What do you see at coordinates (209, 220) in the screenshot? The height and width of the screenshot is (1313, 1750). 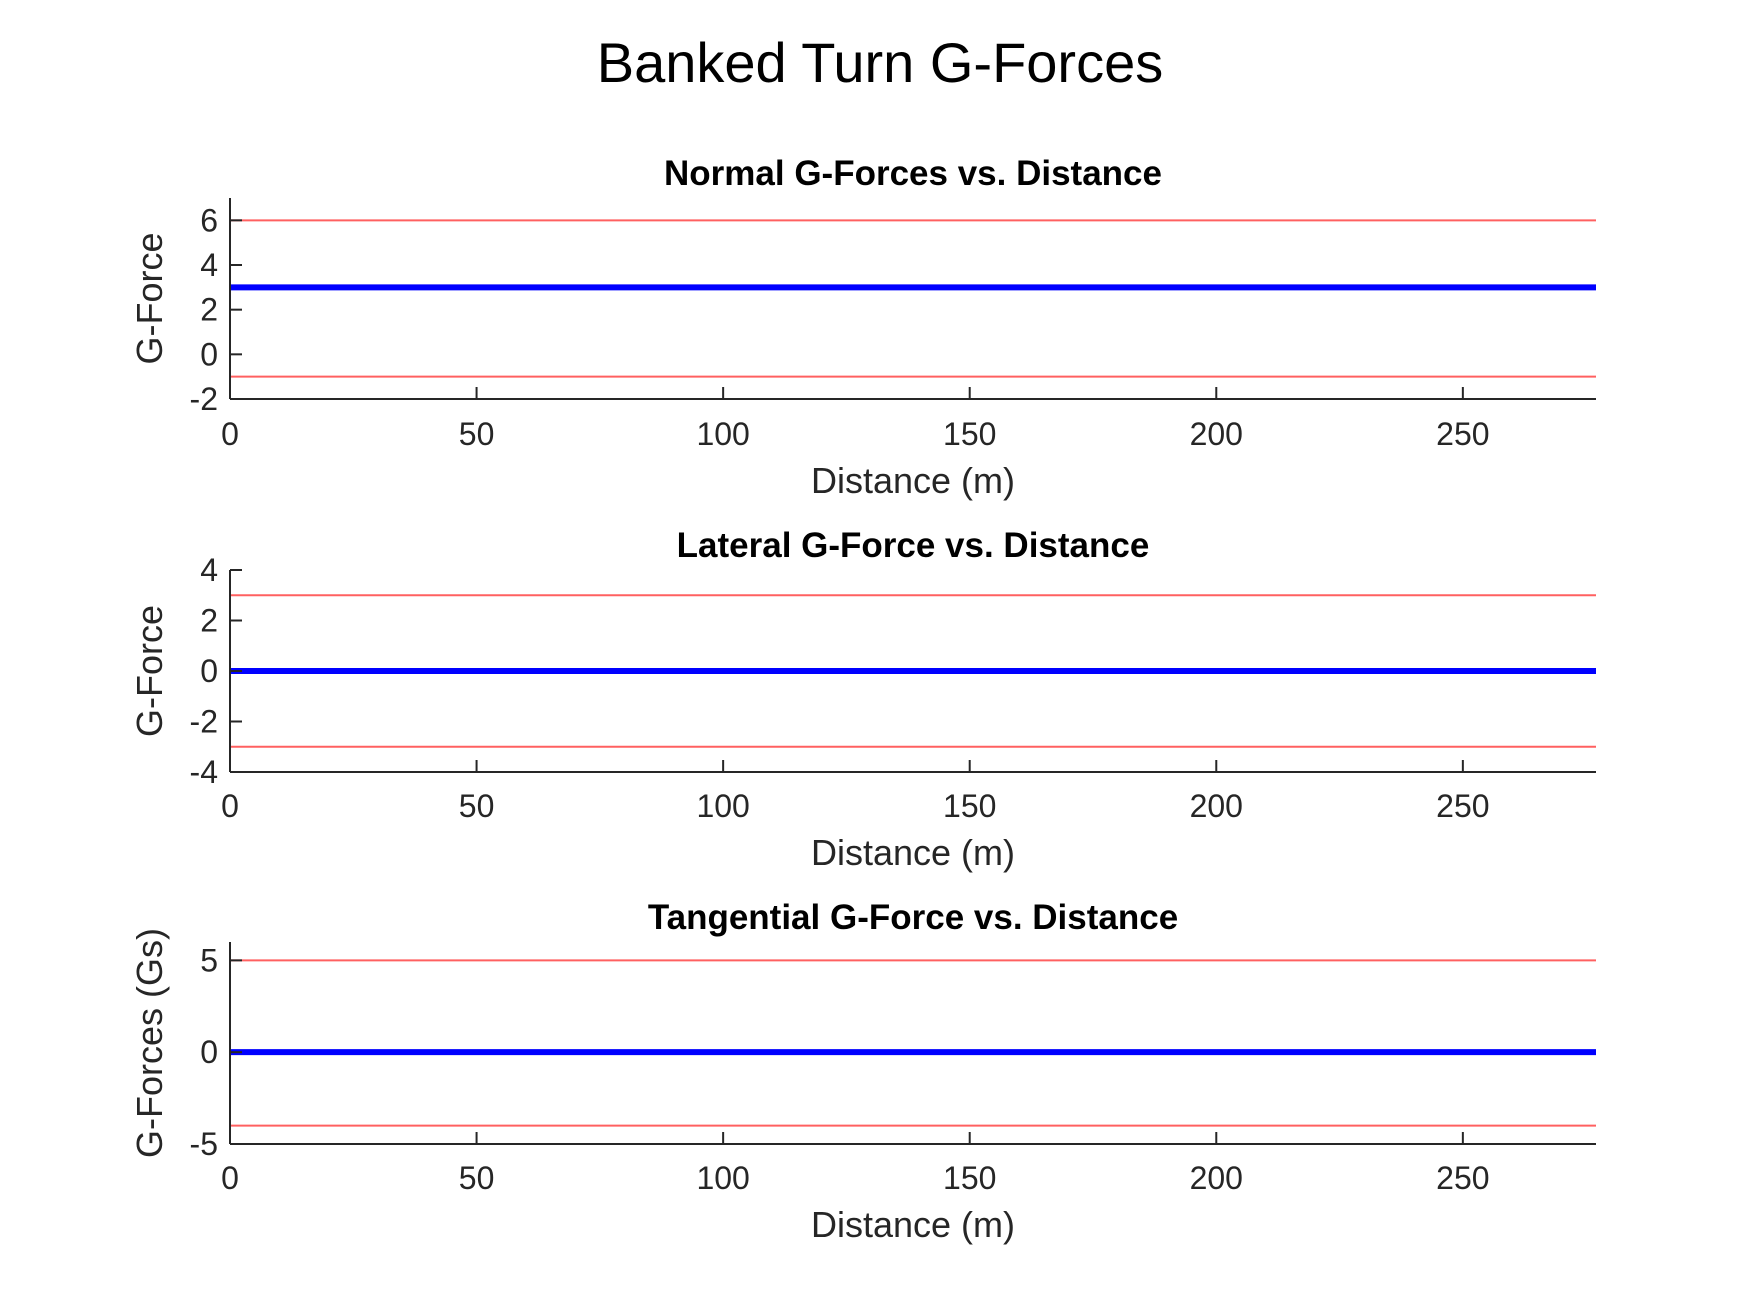 I see `y-tick-label: 6` at bounding box center [209, 220].